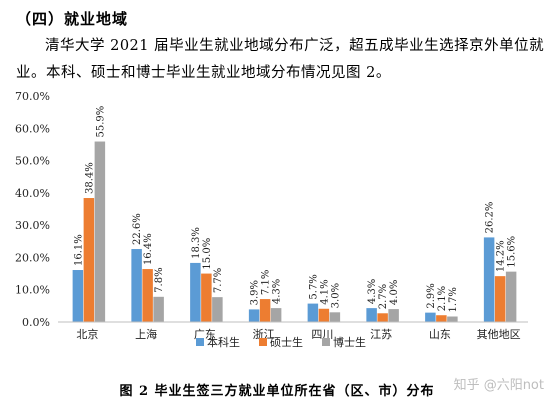  I want to click on data-label: 3.0%, so click(335, 295).